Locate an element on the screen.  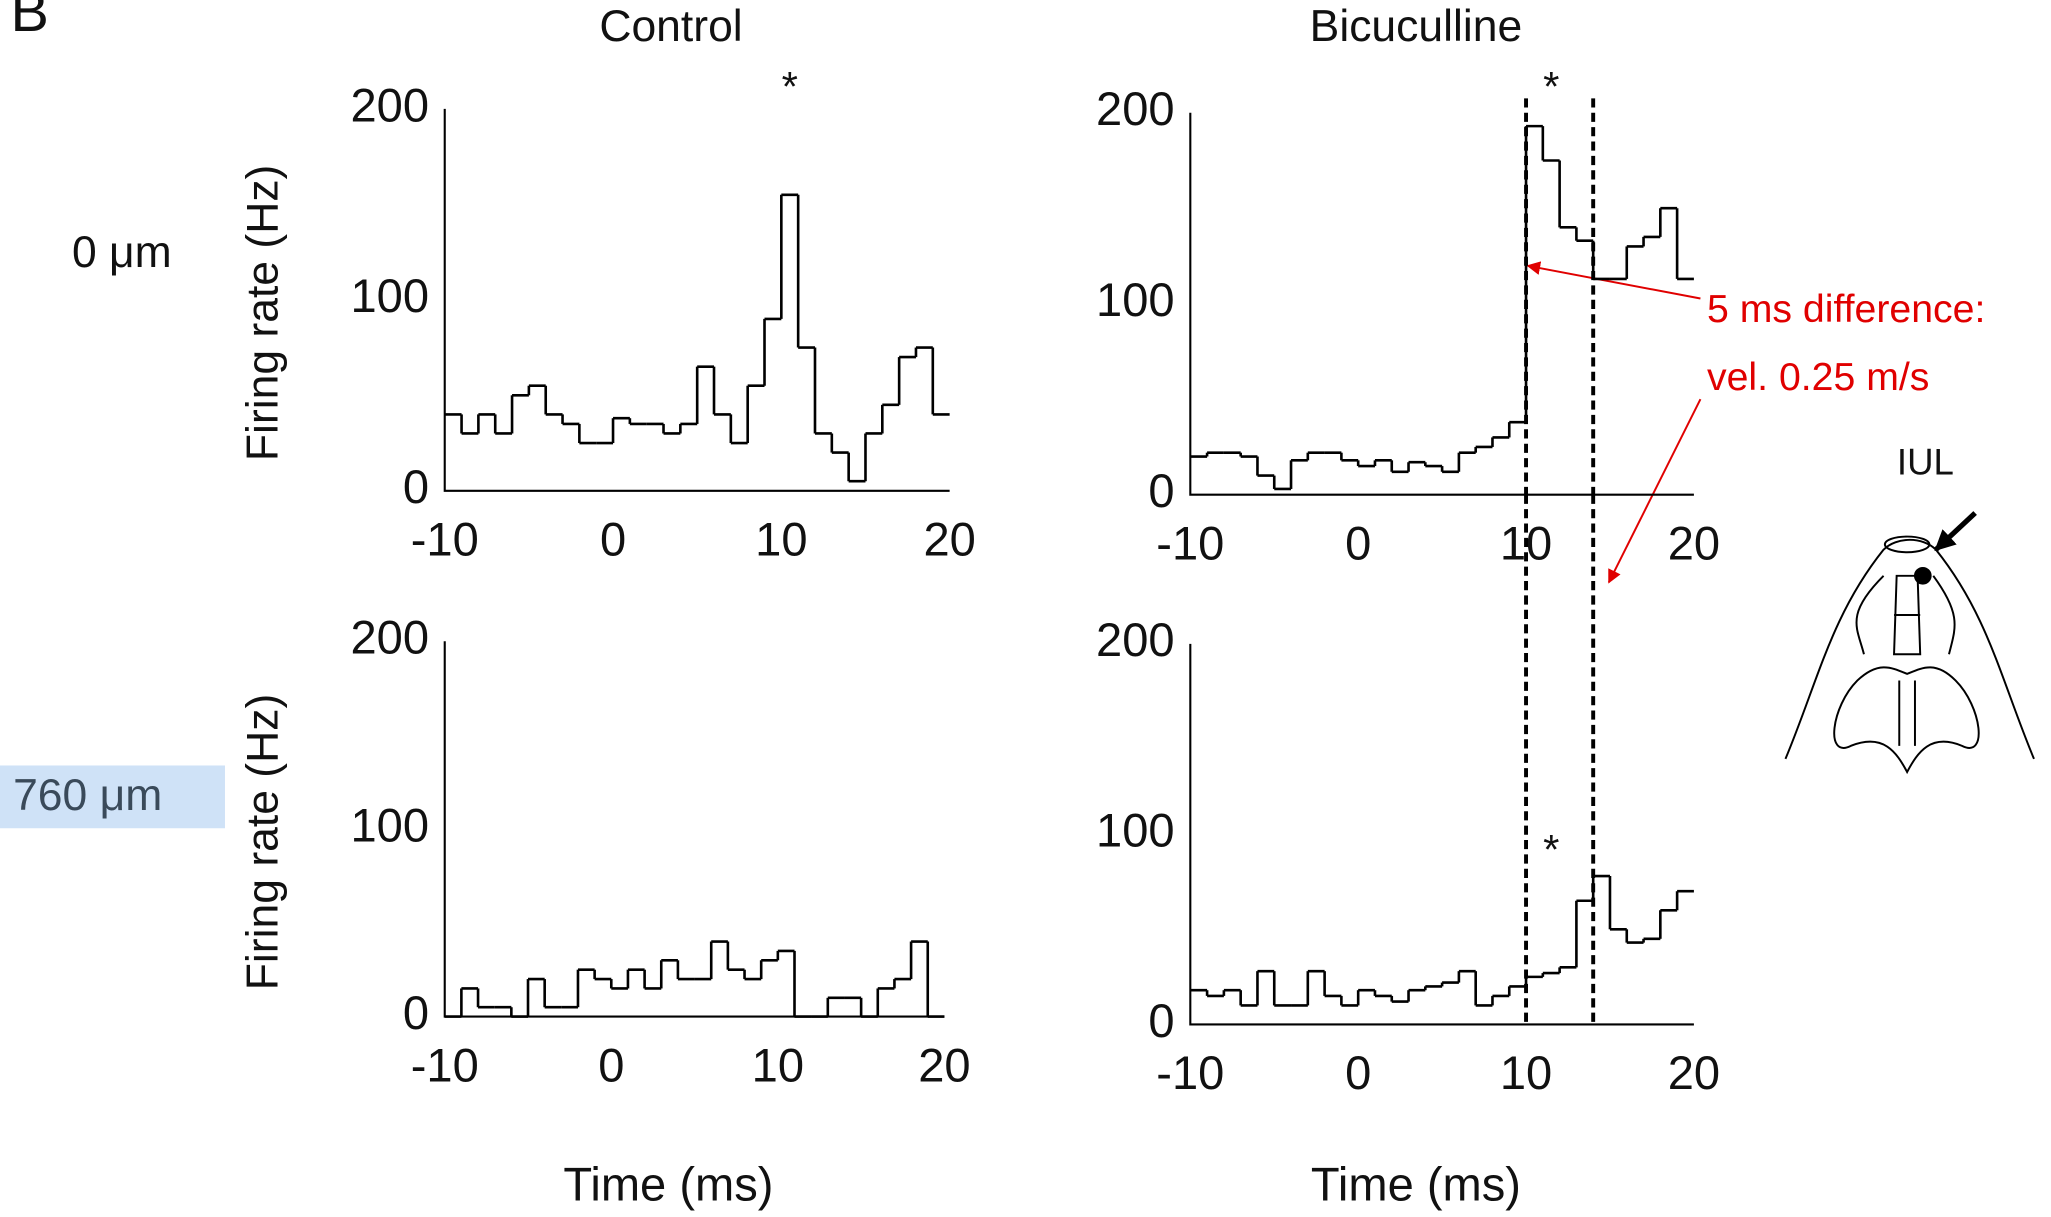
row-label: 0 μm is located at coordinates (122, 252).